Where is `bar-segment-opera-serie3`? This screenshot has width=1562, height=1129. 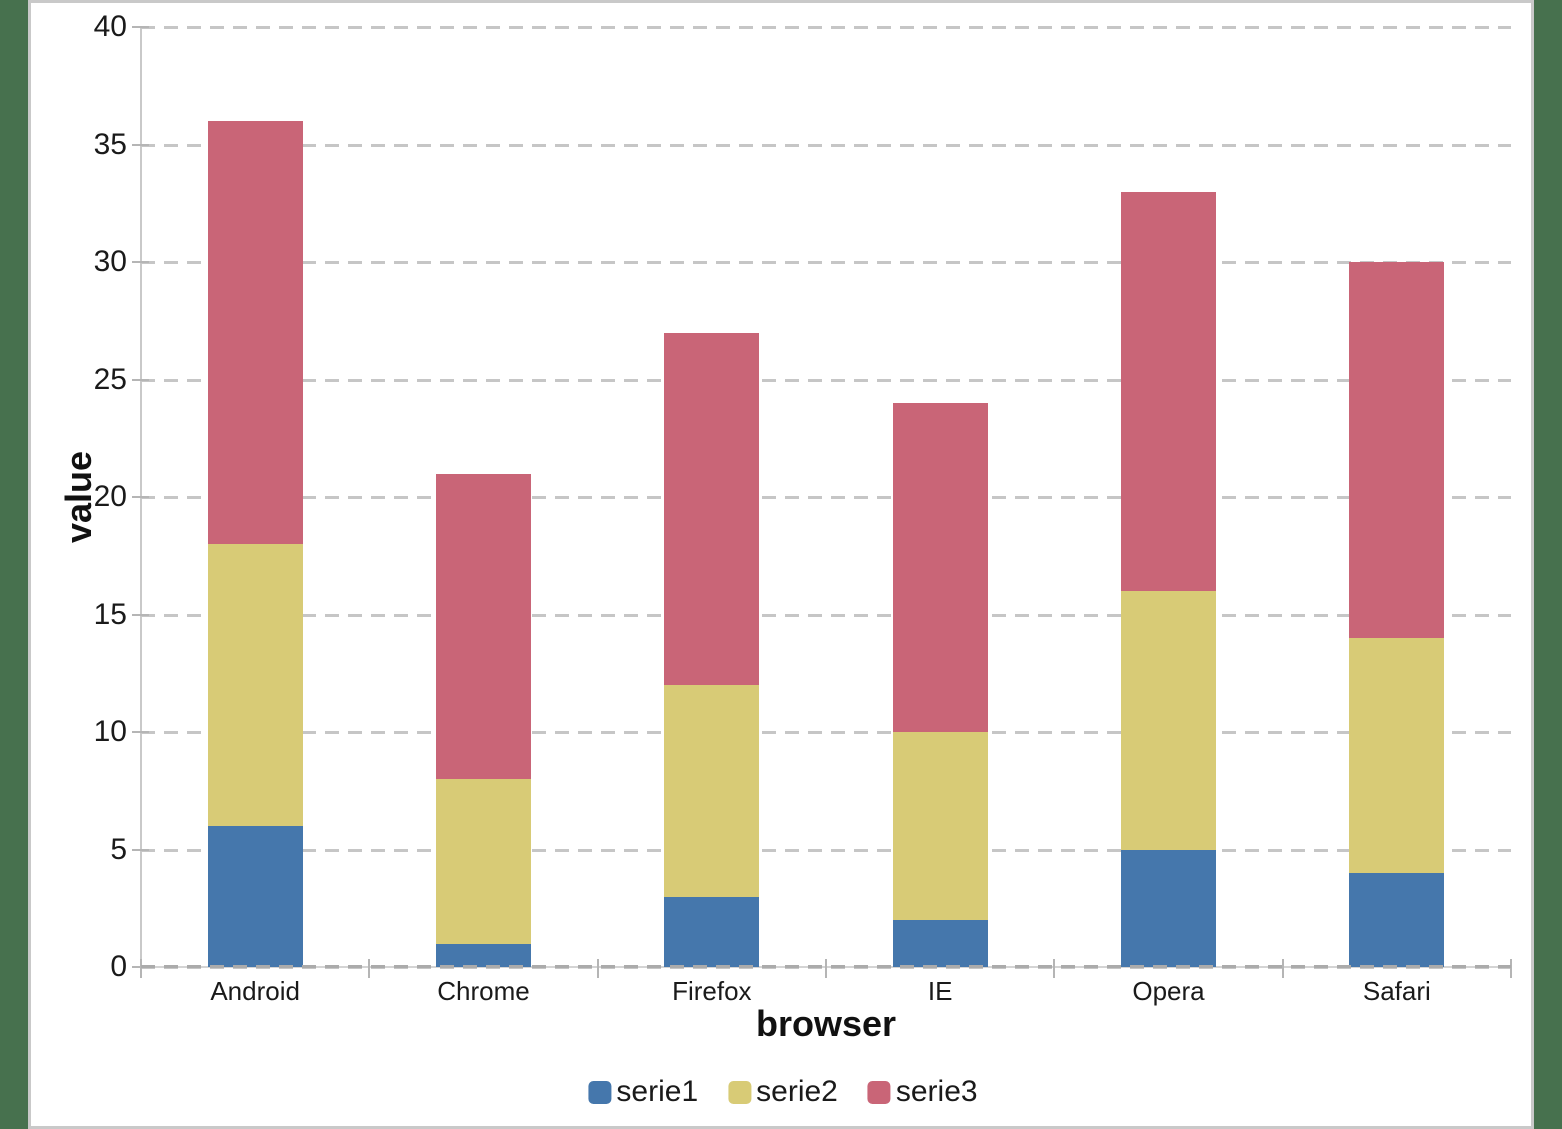 bar-segment-opera-serie3 is located at coordinates (1168, 391).